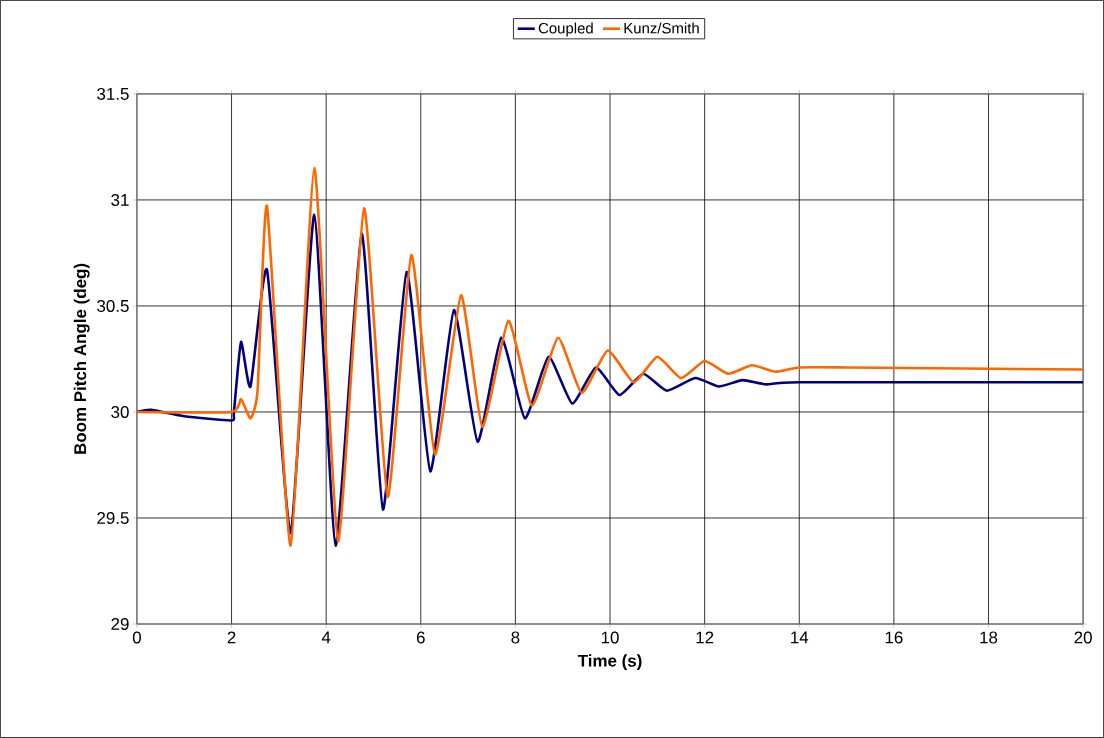 The width and height of the screenshot is (1104, 738). I want to click on legend-label: Kunz/Smith, so click(661, 28).